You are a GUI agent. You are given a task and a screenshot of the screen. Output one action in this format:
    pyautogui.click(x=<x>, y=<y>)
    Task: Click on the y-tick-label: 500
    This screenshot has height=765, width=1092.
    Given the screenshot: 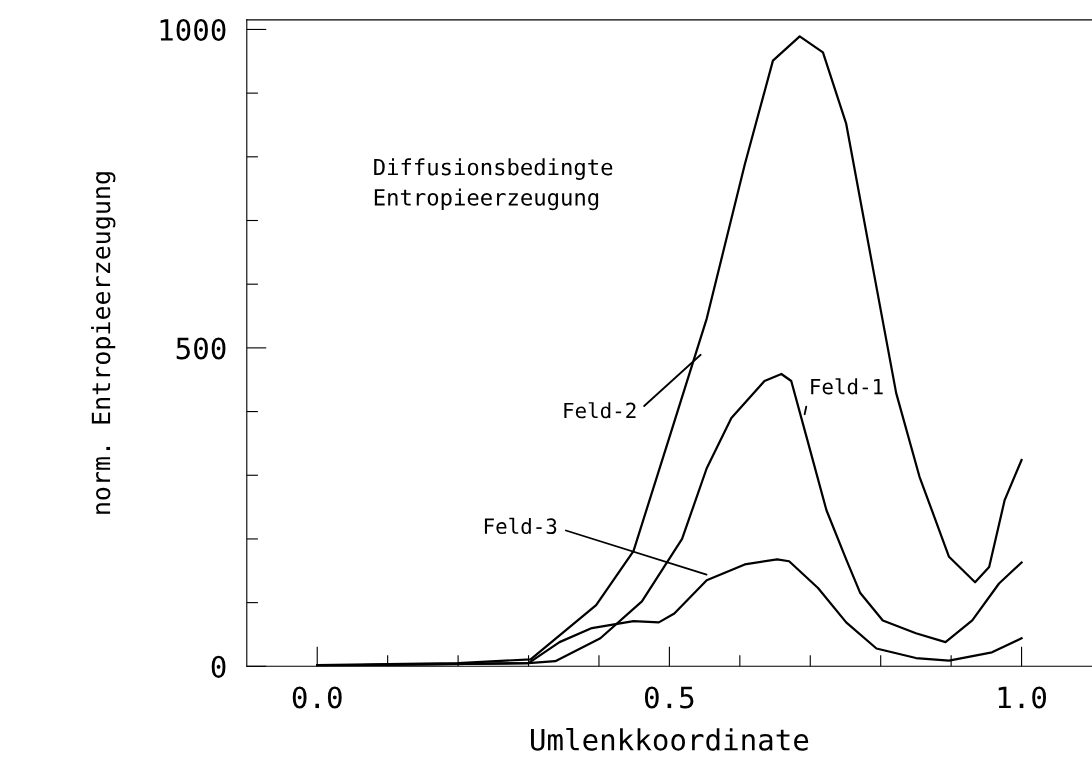 What is the action you would take?
    pyautogui.click(x=201, y=348)
    